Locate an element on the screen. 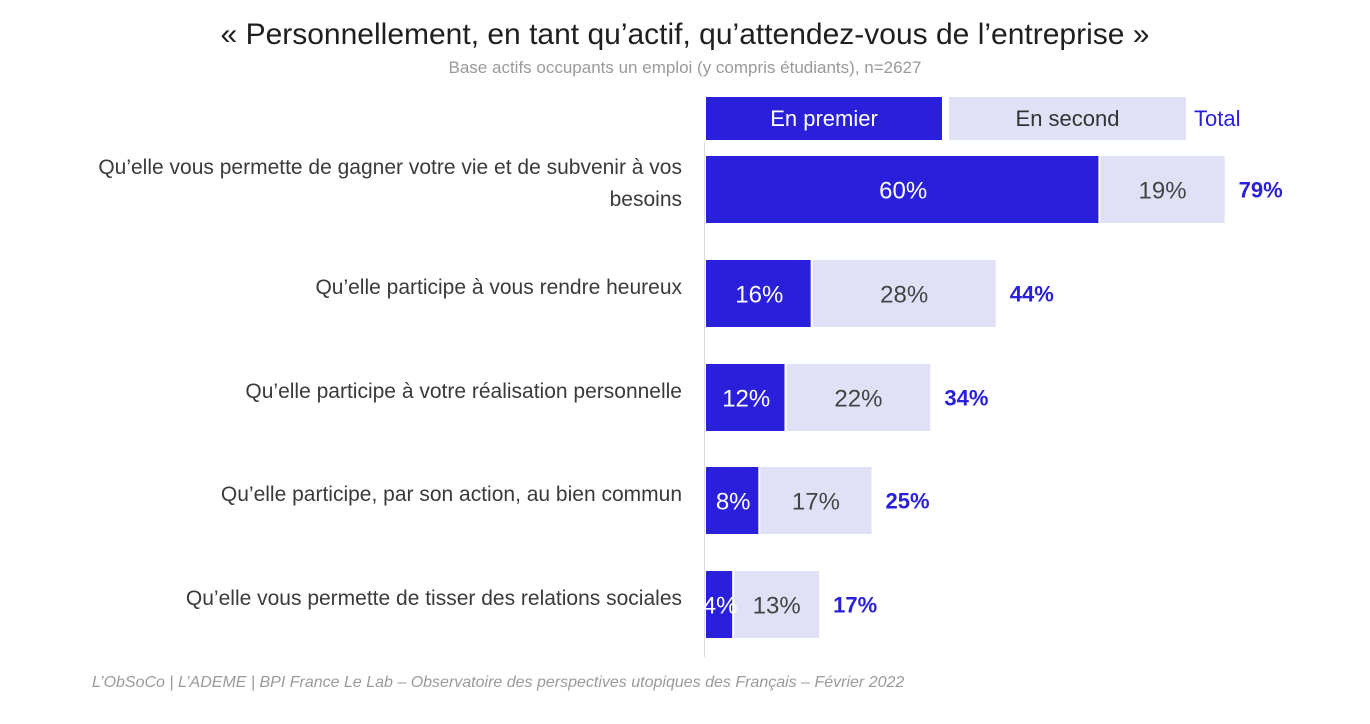 The width and height of the screenshot is (1370, 724). data-label-en-second: 22% is located at coordinates (858, 399).